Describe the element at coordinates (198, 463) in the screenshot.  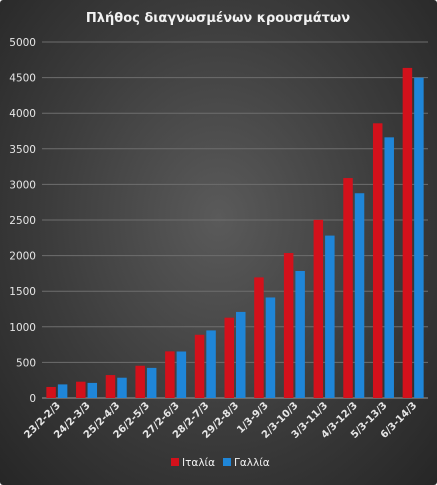
I see `legend-label: Ιταλία` at that location.